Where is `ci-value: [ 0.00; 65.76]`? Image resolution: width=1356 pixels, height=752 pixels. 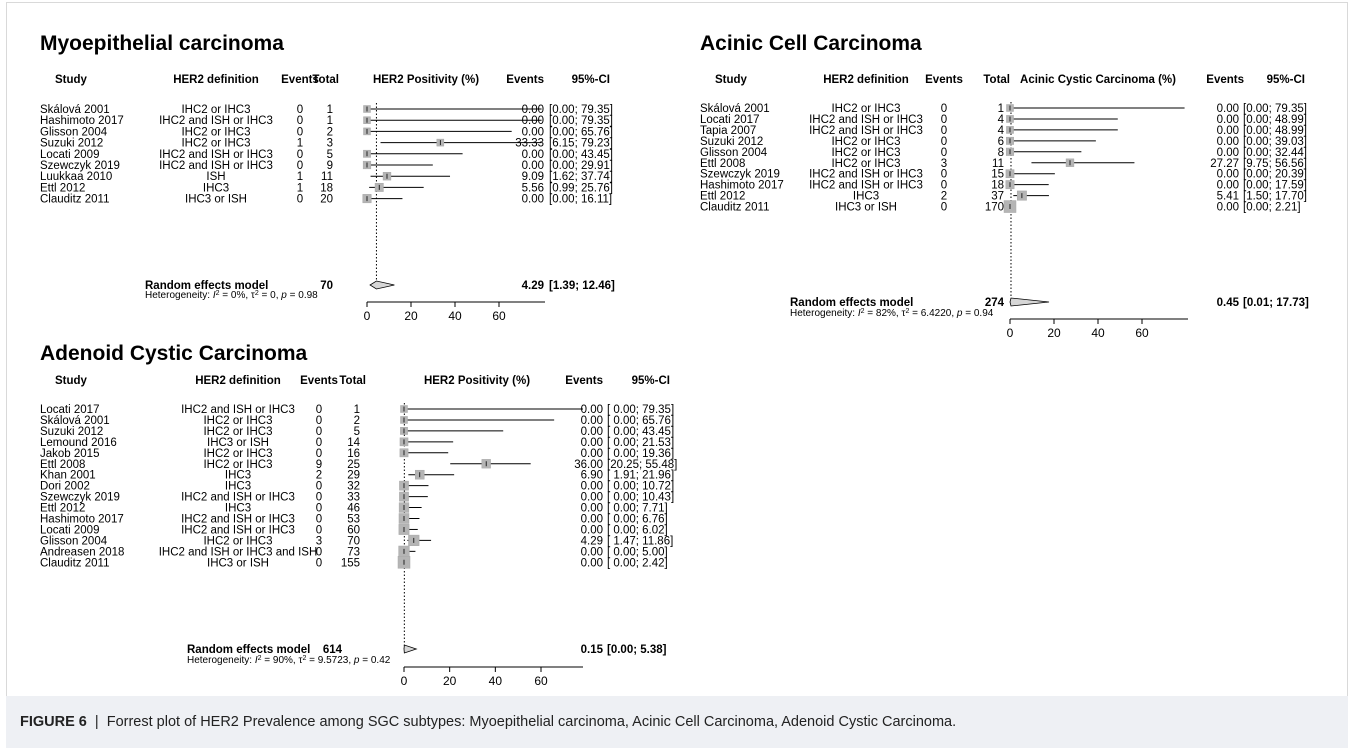 ci-value: [ 0.00; 65.76] is located at coordinates (640, 421).